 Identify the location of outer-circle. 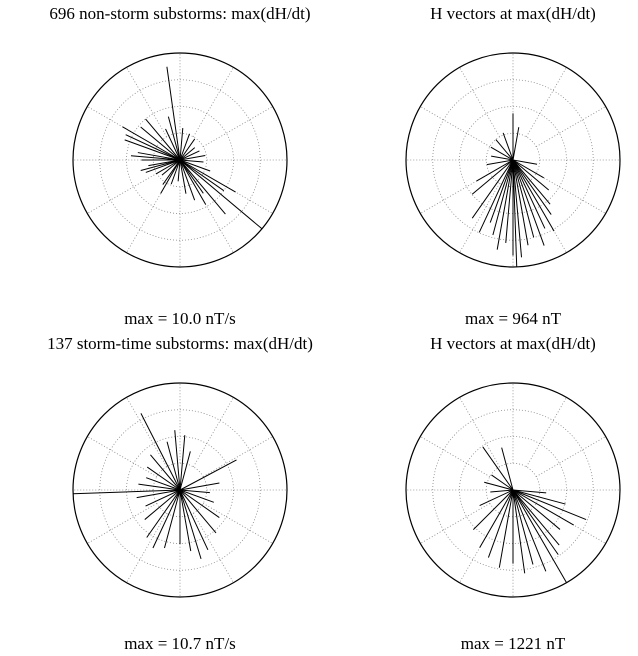
(180, 490).